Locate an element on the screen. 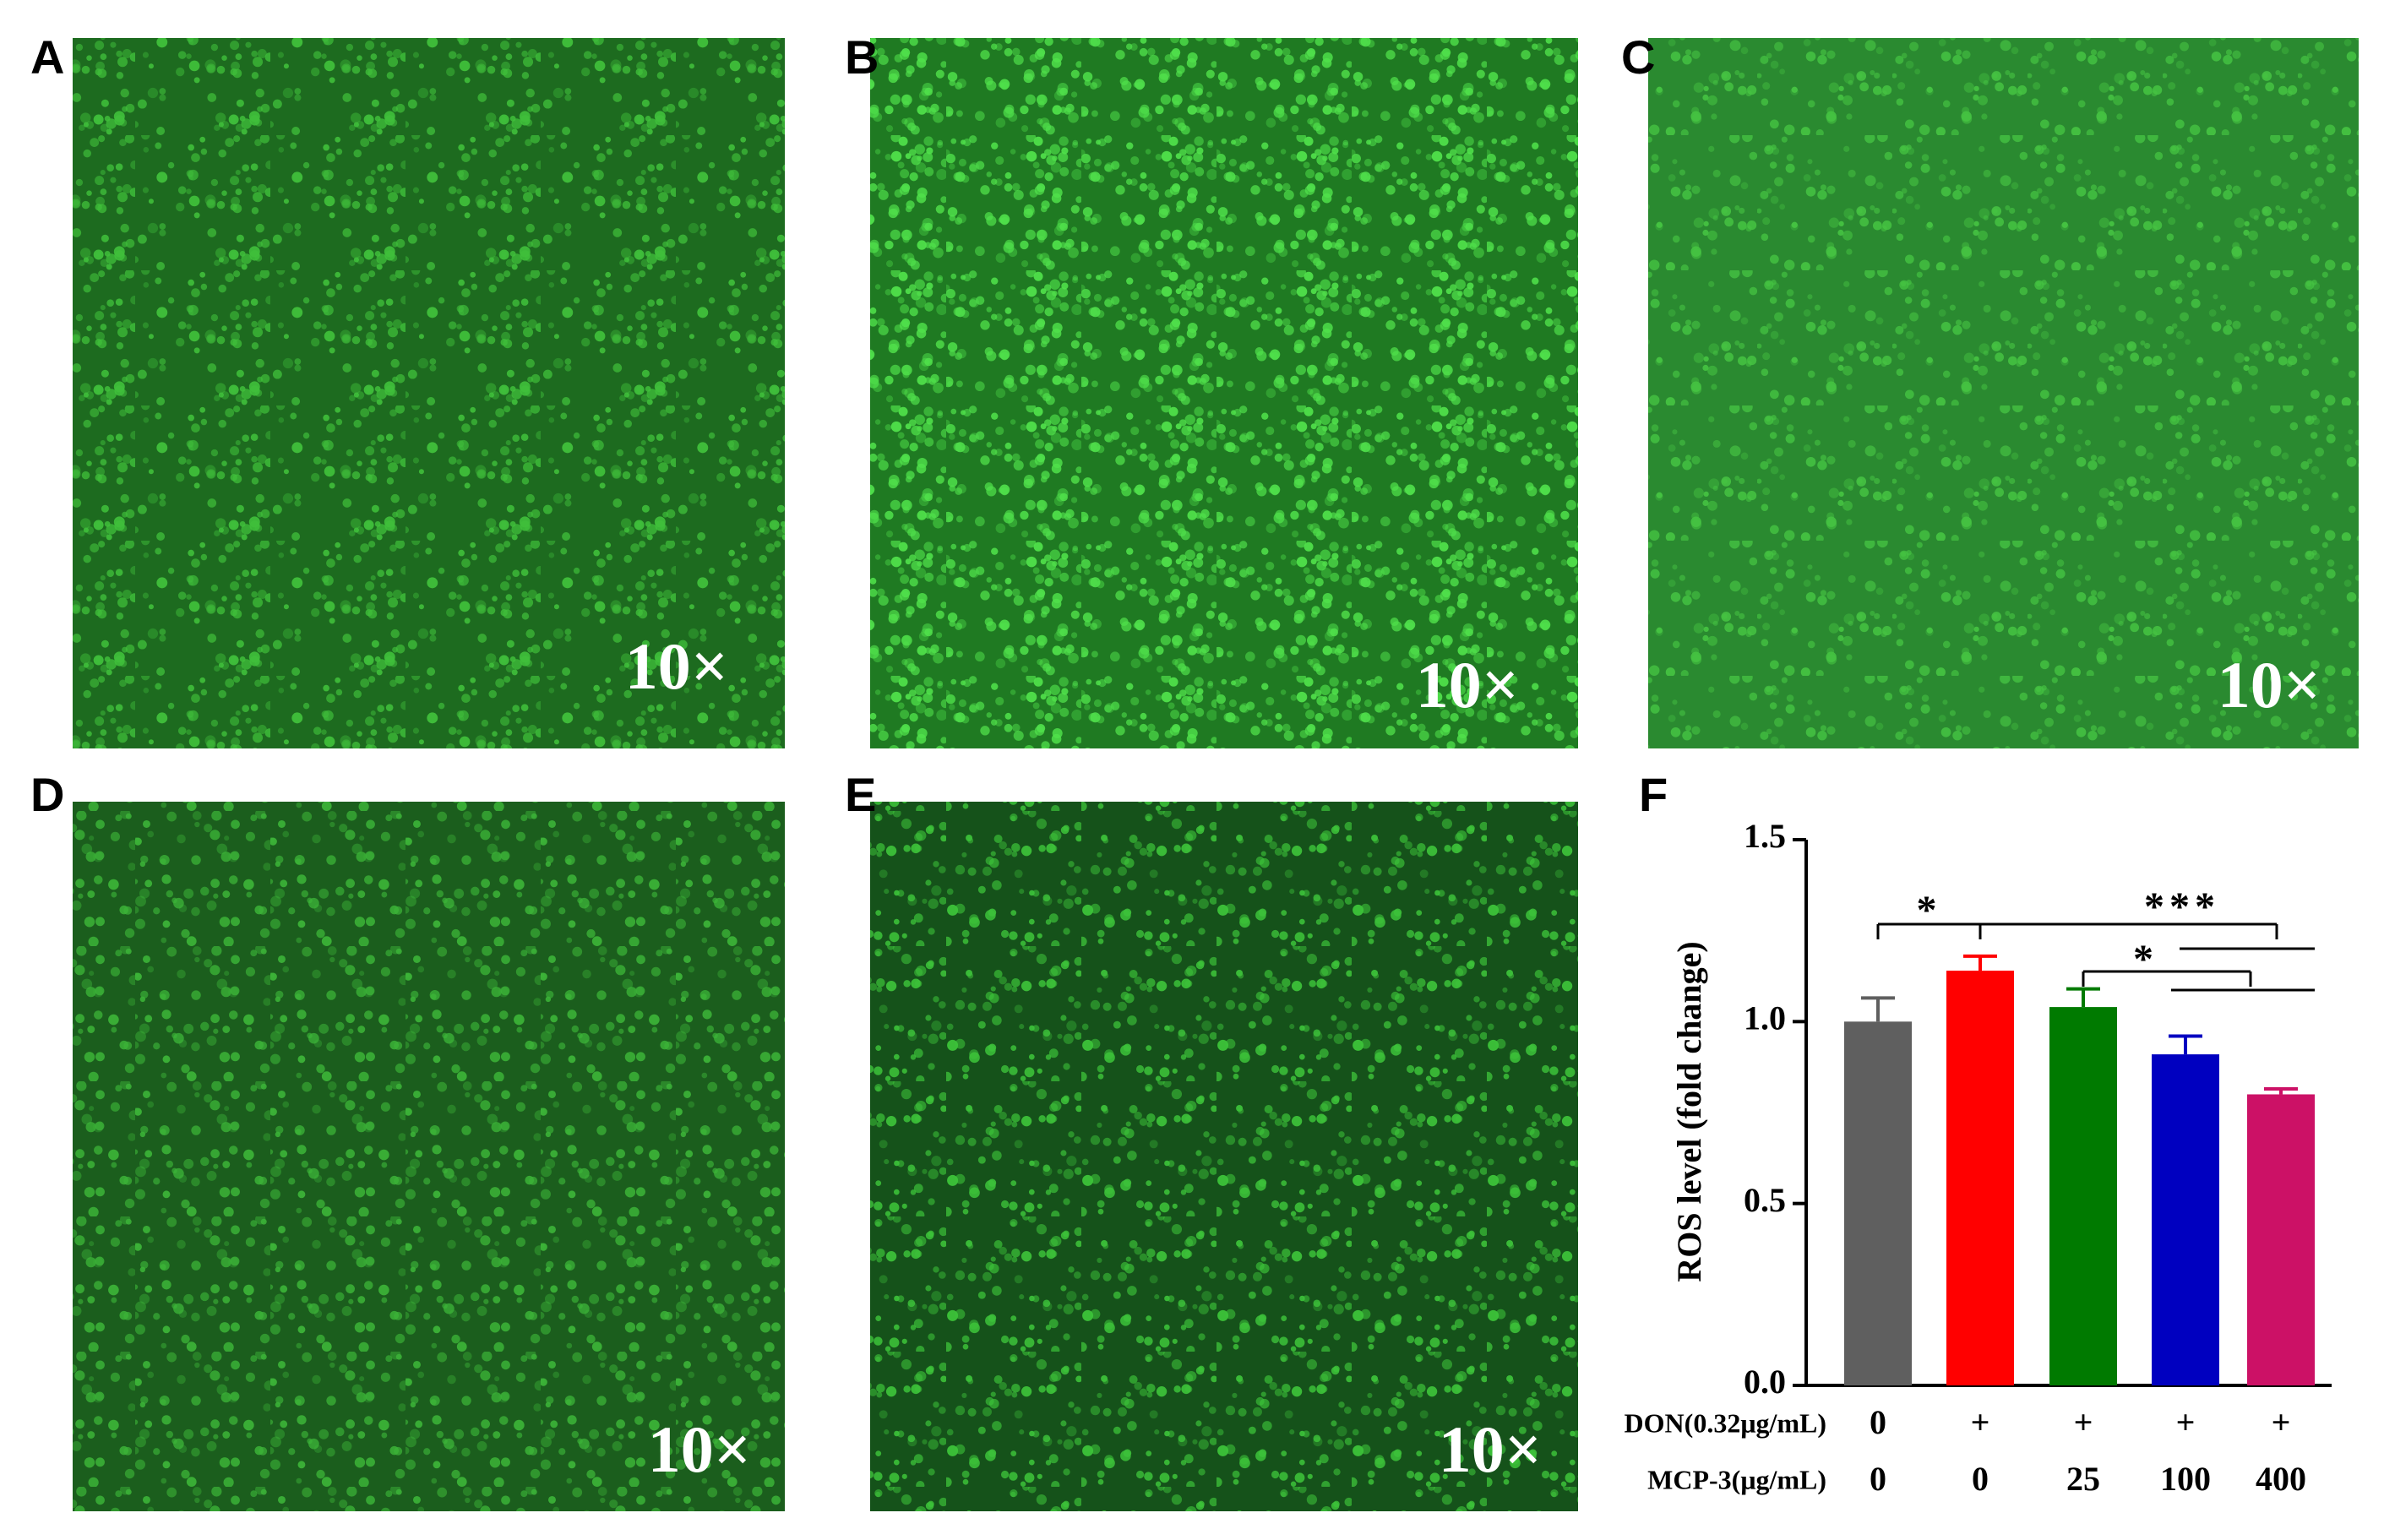 This screenshot has width=2384, height=1540. panel-label: F is located at coordinates (1653, 794).